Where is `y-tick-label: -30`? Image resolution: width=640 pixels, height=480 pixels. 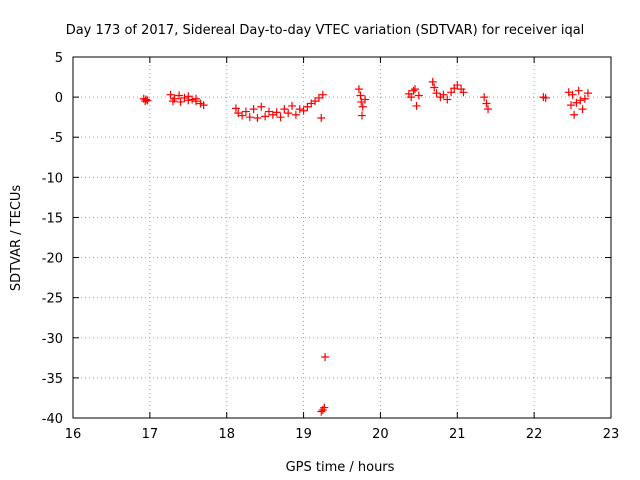
y-tick-label: -30 is located at coordinates (52, 339).